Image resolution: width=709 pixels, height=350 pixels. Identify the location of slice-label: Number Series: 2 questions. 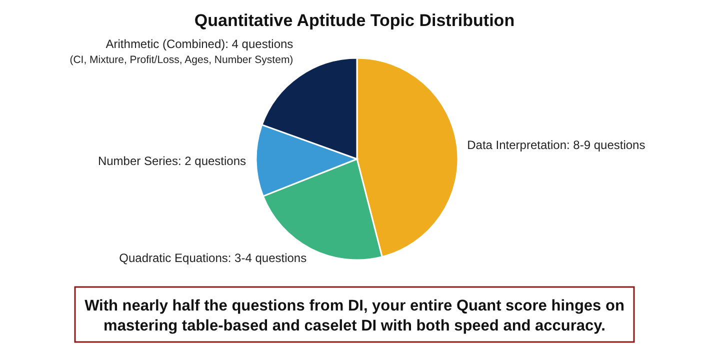
(172, 161).